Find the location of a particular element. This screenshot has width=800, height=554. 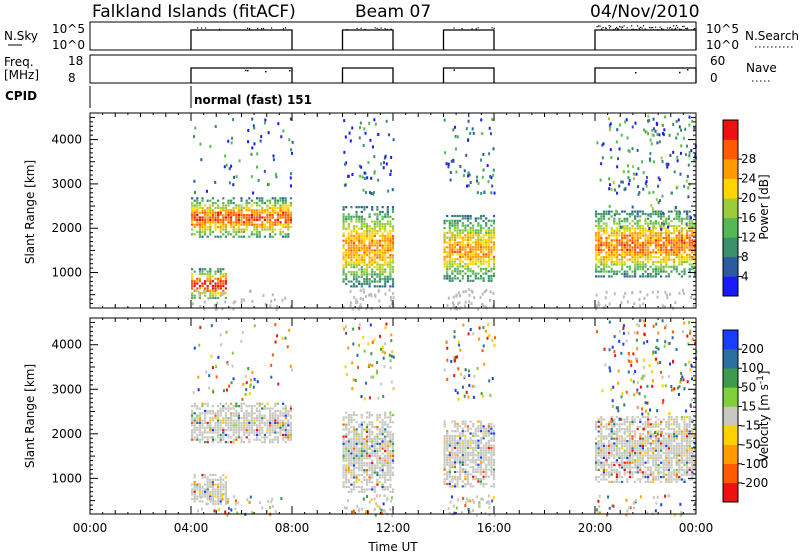

colorbar-tick-label: 28 is located at coordinates (748, 159).